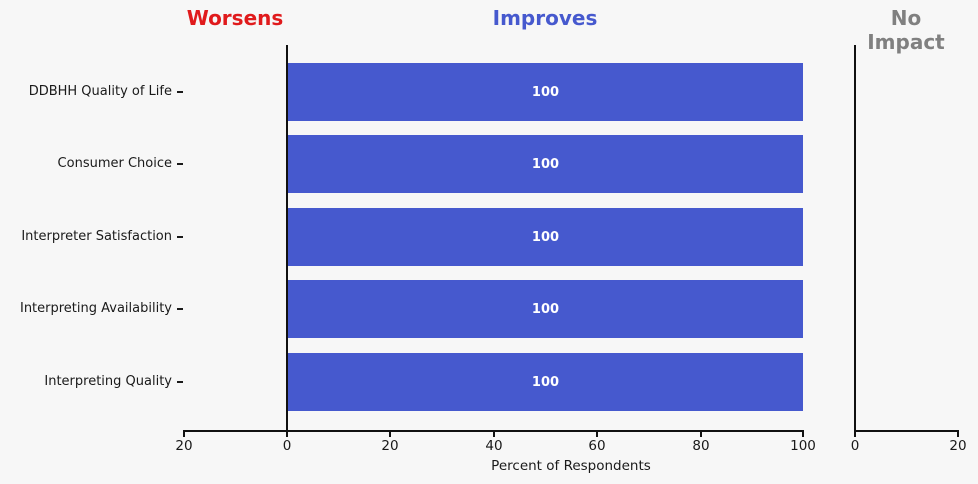 The image size is (978, 484). Describe the element at coordinates (906, 431) in the screenshot. I see `x-axis-line-no-impact` at that location.